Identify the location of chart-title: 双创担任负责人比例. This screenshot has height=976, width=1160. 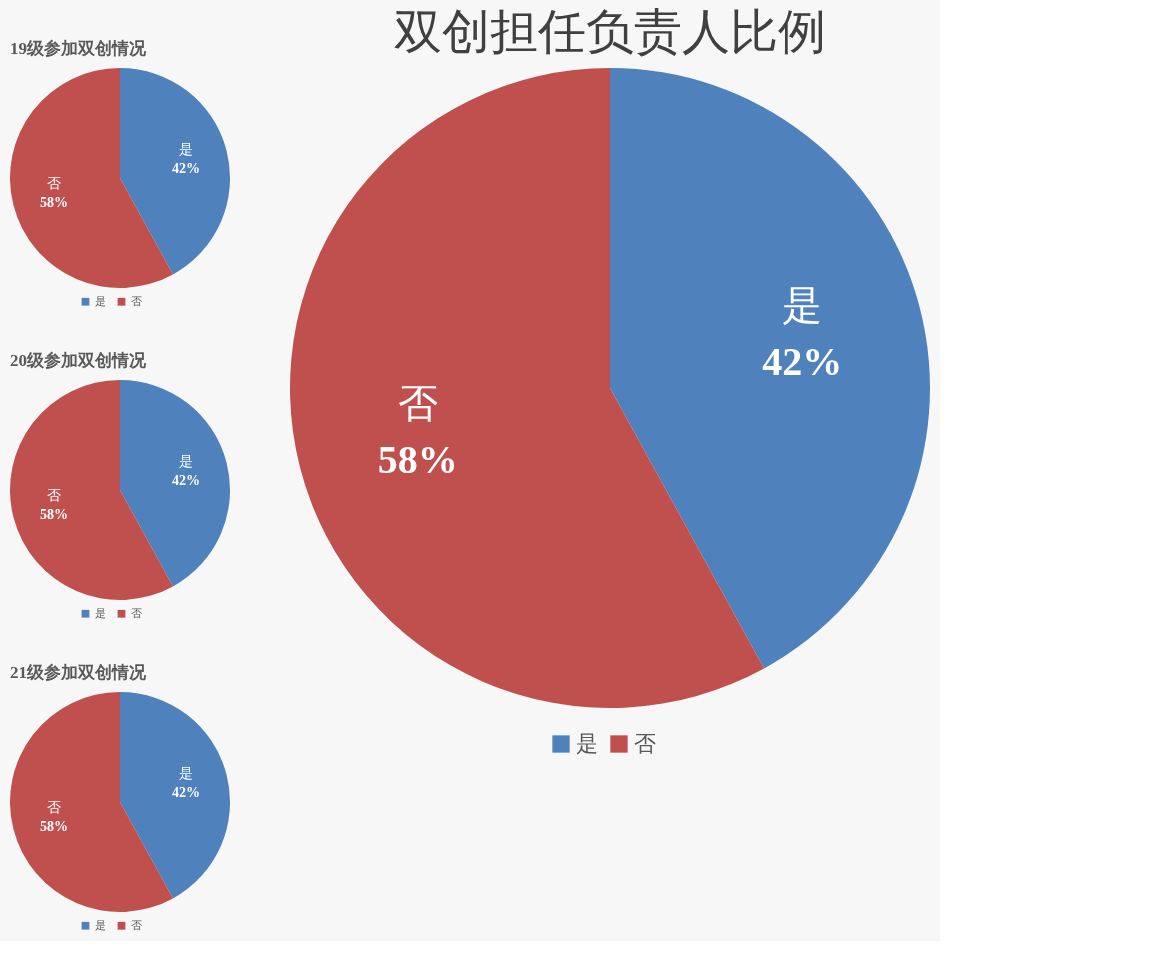
(610, 31).